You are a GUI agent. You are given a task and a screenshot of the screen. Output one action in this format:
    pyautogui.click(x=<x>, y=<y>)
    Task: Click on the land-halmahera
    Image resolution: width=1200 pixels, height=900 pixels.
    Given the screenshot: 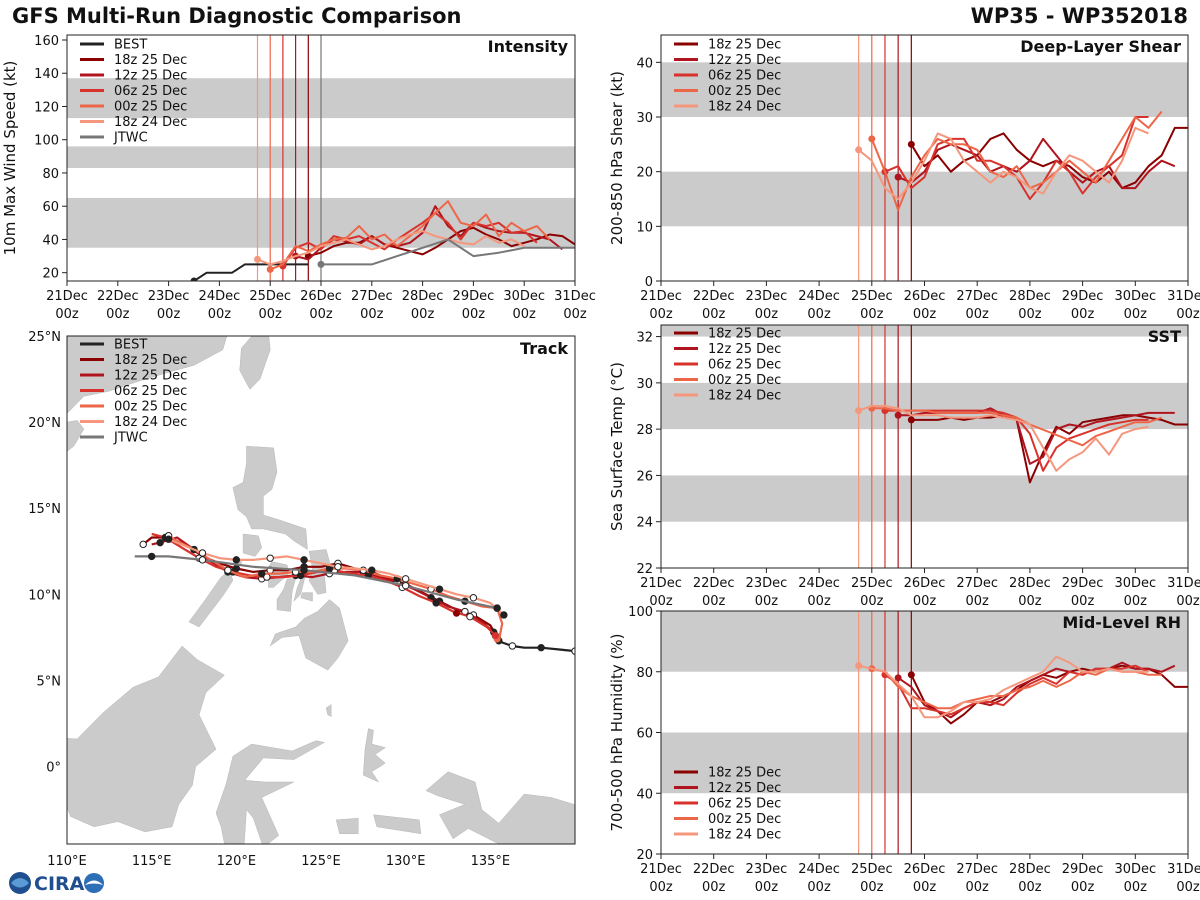 What is the action you would take?
    pyautogui.click(x=374, y=755)
    